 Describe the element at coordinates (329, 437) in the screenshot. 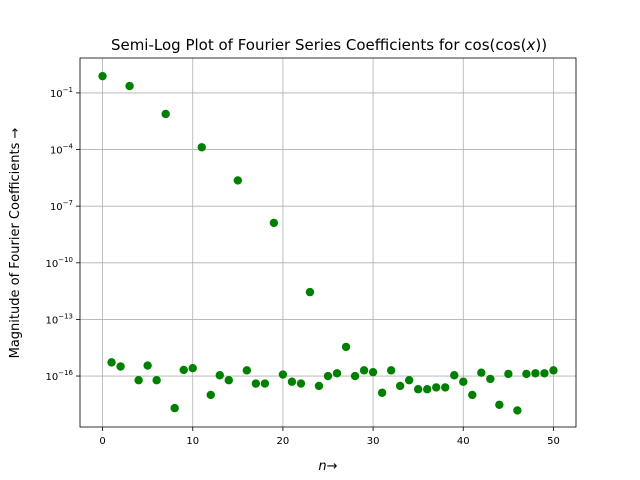

I see `x-axis-ticks: 0 10 20 30 40 50` at that location.